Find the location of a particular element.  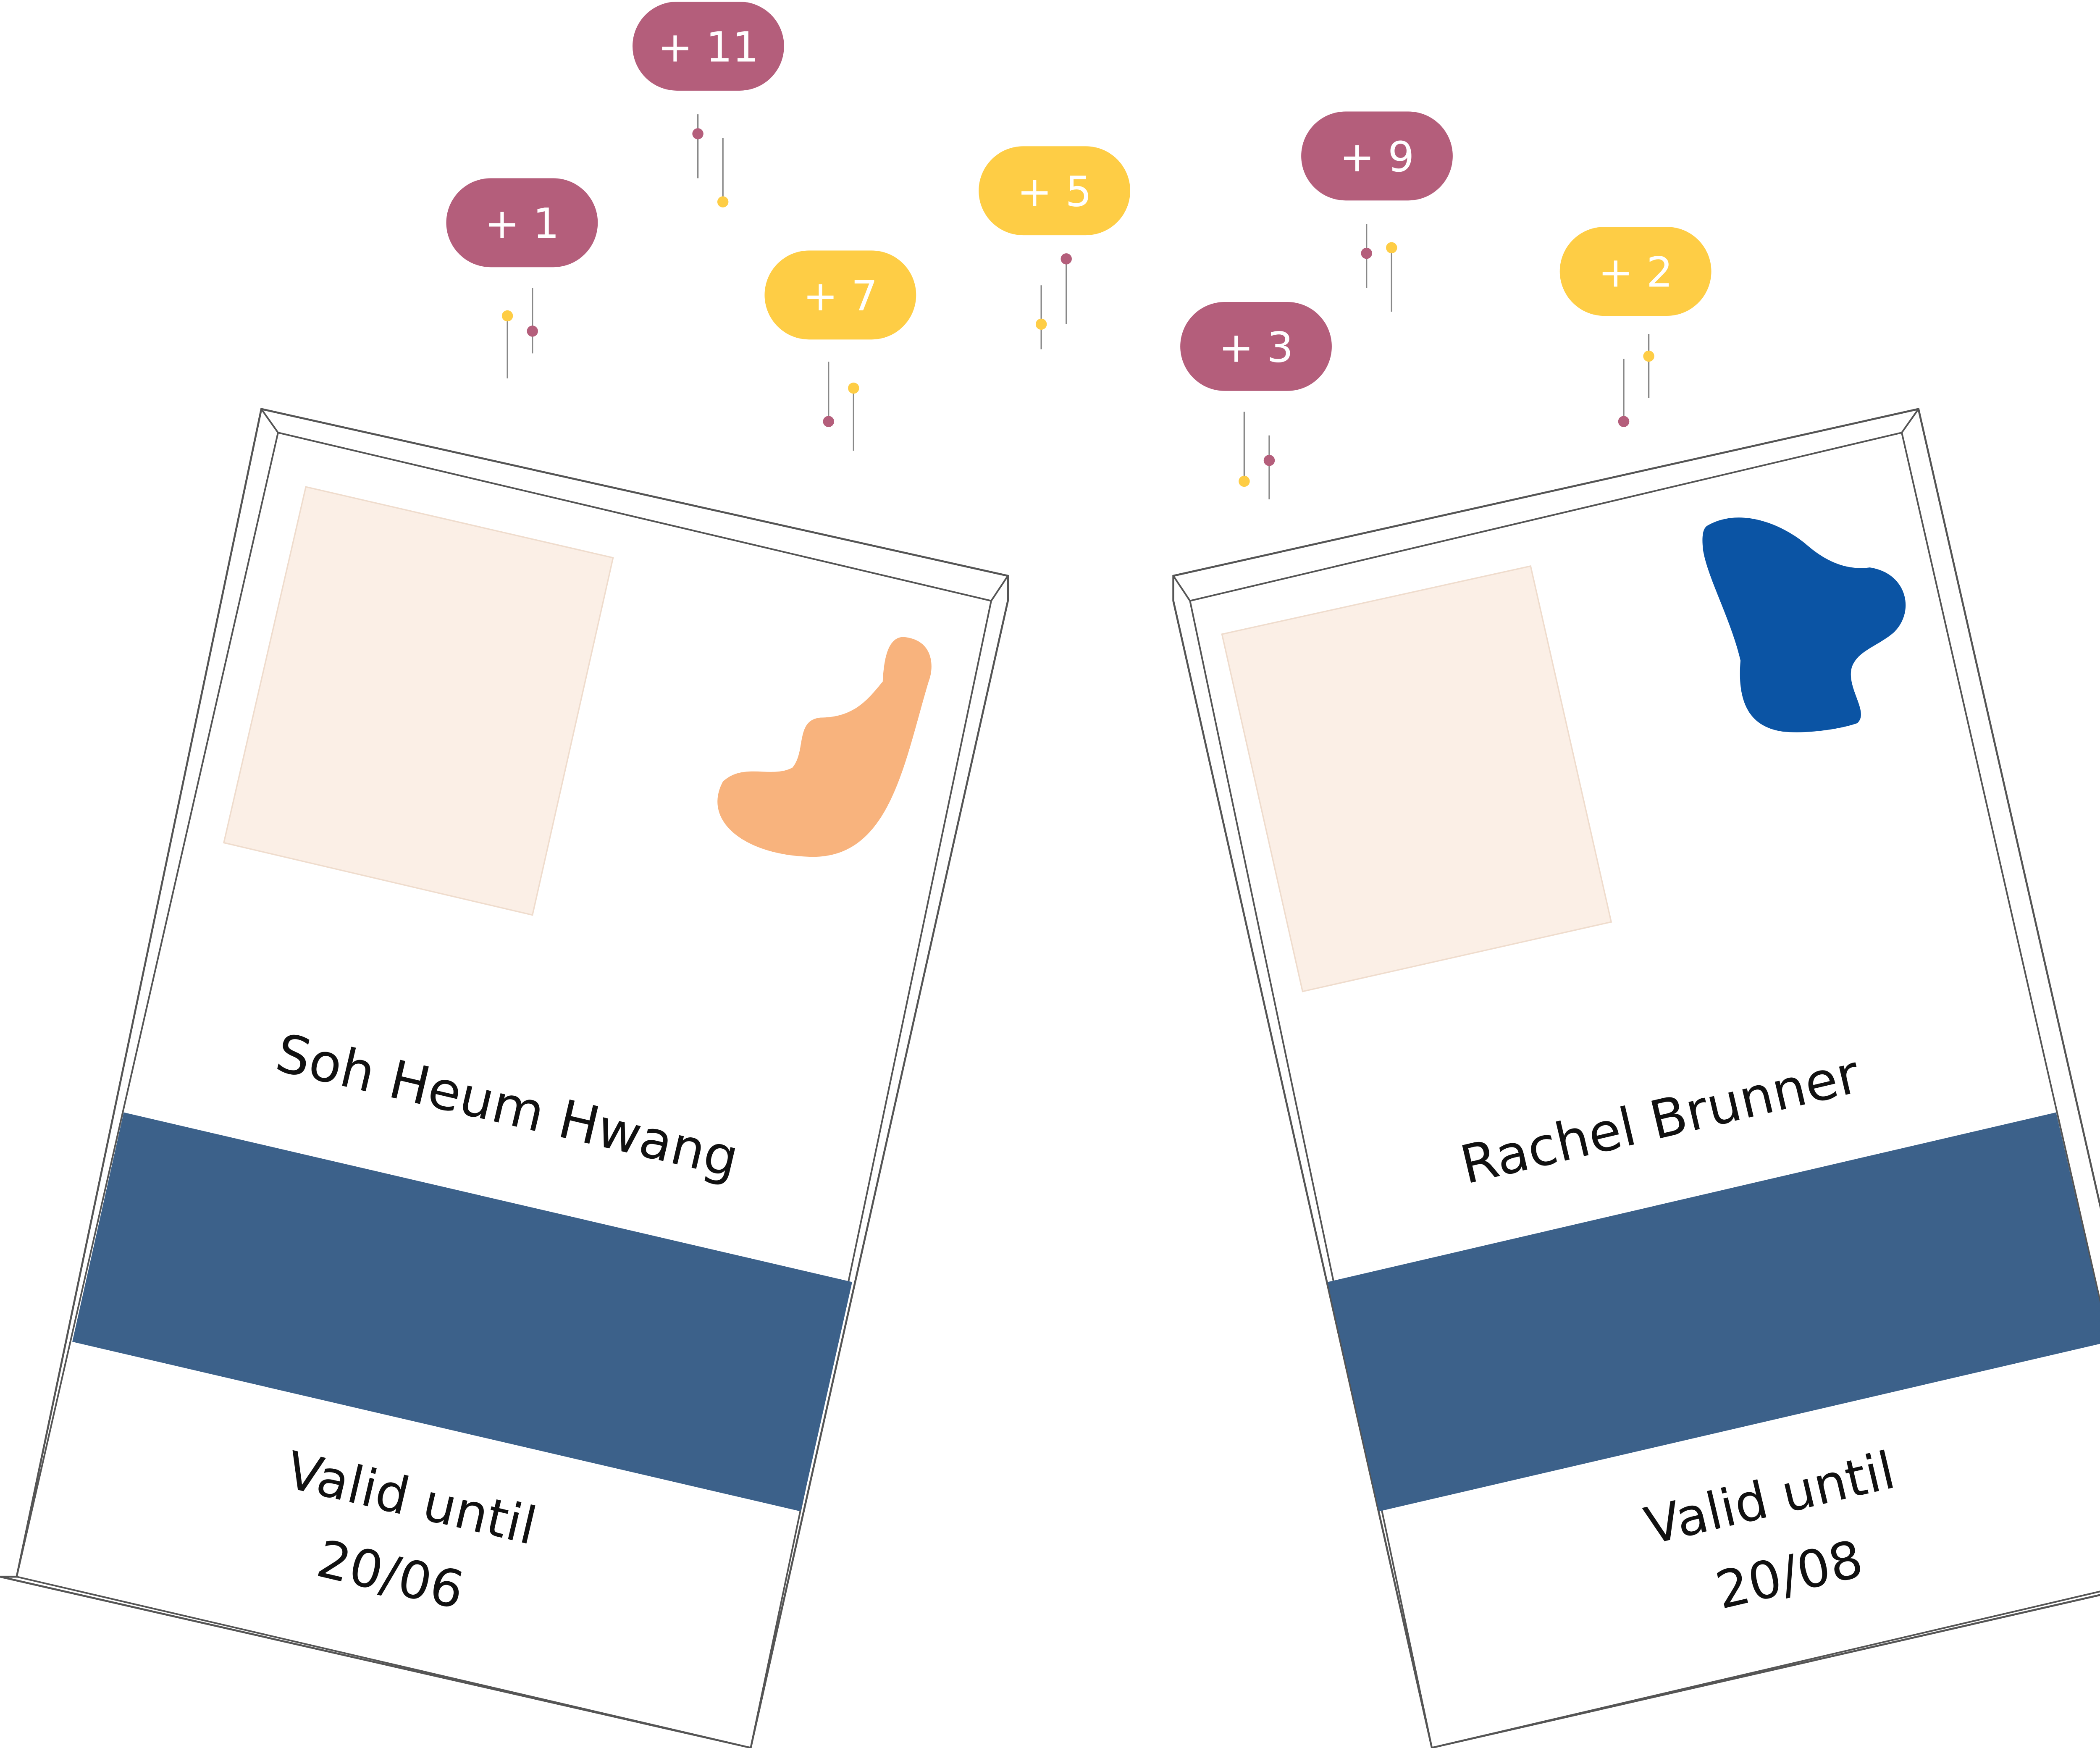

badge-label: + 9 is located at coordinates (1377, 157).